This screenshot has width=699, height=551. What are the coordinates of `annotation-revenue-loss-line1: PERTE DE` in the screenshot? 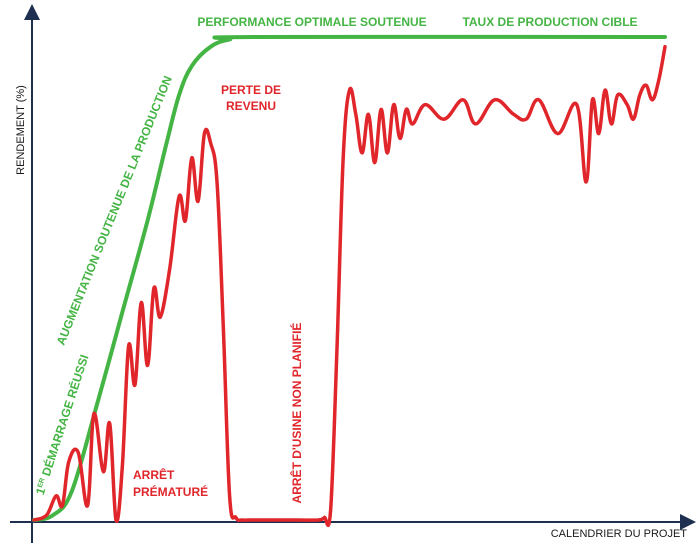 It's located at (251, 90).